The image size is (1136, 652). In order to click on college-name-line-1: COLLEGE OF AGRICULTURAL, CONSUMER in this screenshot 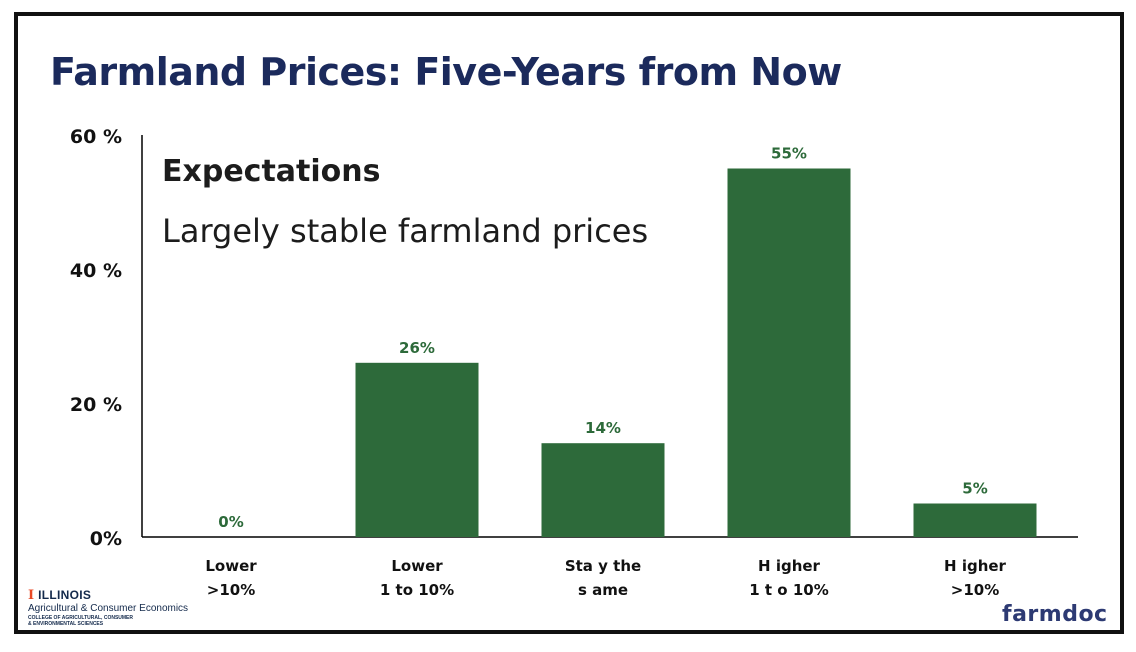, I will do `click(80, 618)`.